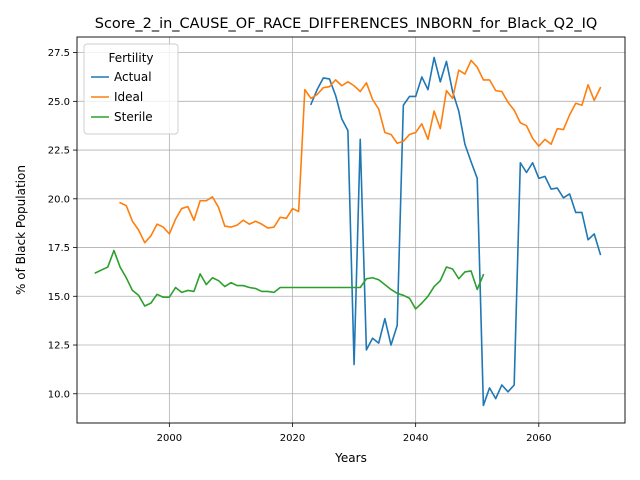 This screenshot has width=640, height=480. I want to click on x-tick-label: 2060, so click(538, 438).